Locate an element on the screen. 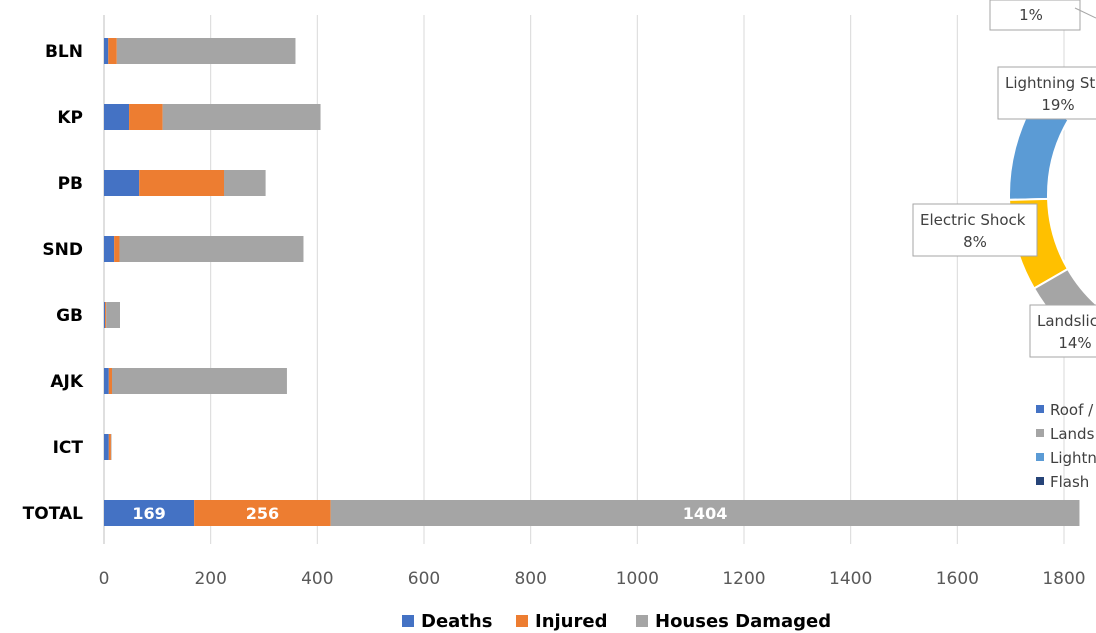 The width and height of the screenshot is (1096, 633). data-label: 169 is located at coordinates (148, 513).